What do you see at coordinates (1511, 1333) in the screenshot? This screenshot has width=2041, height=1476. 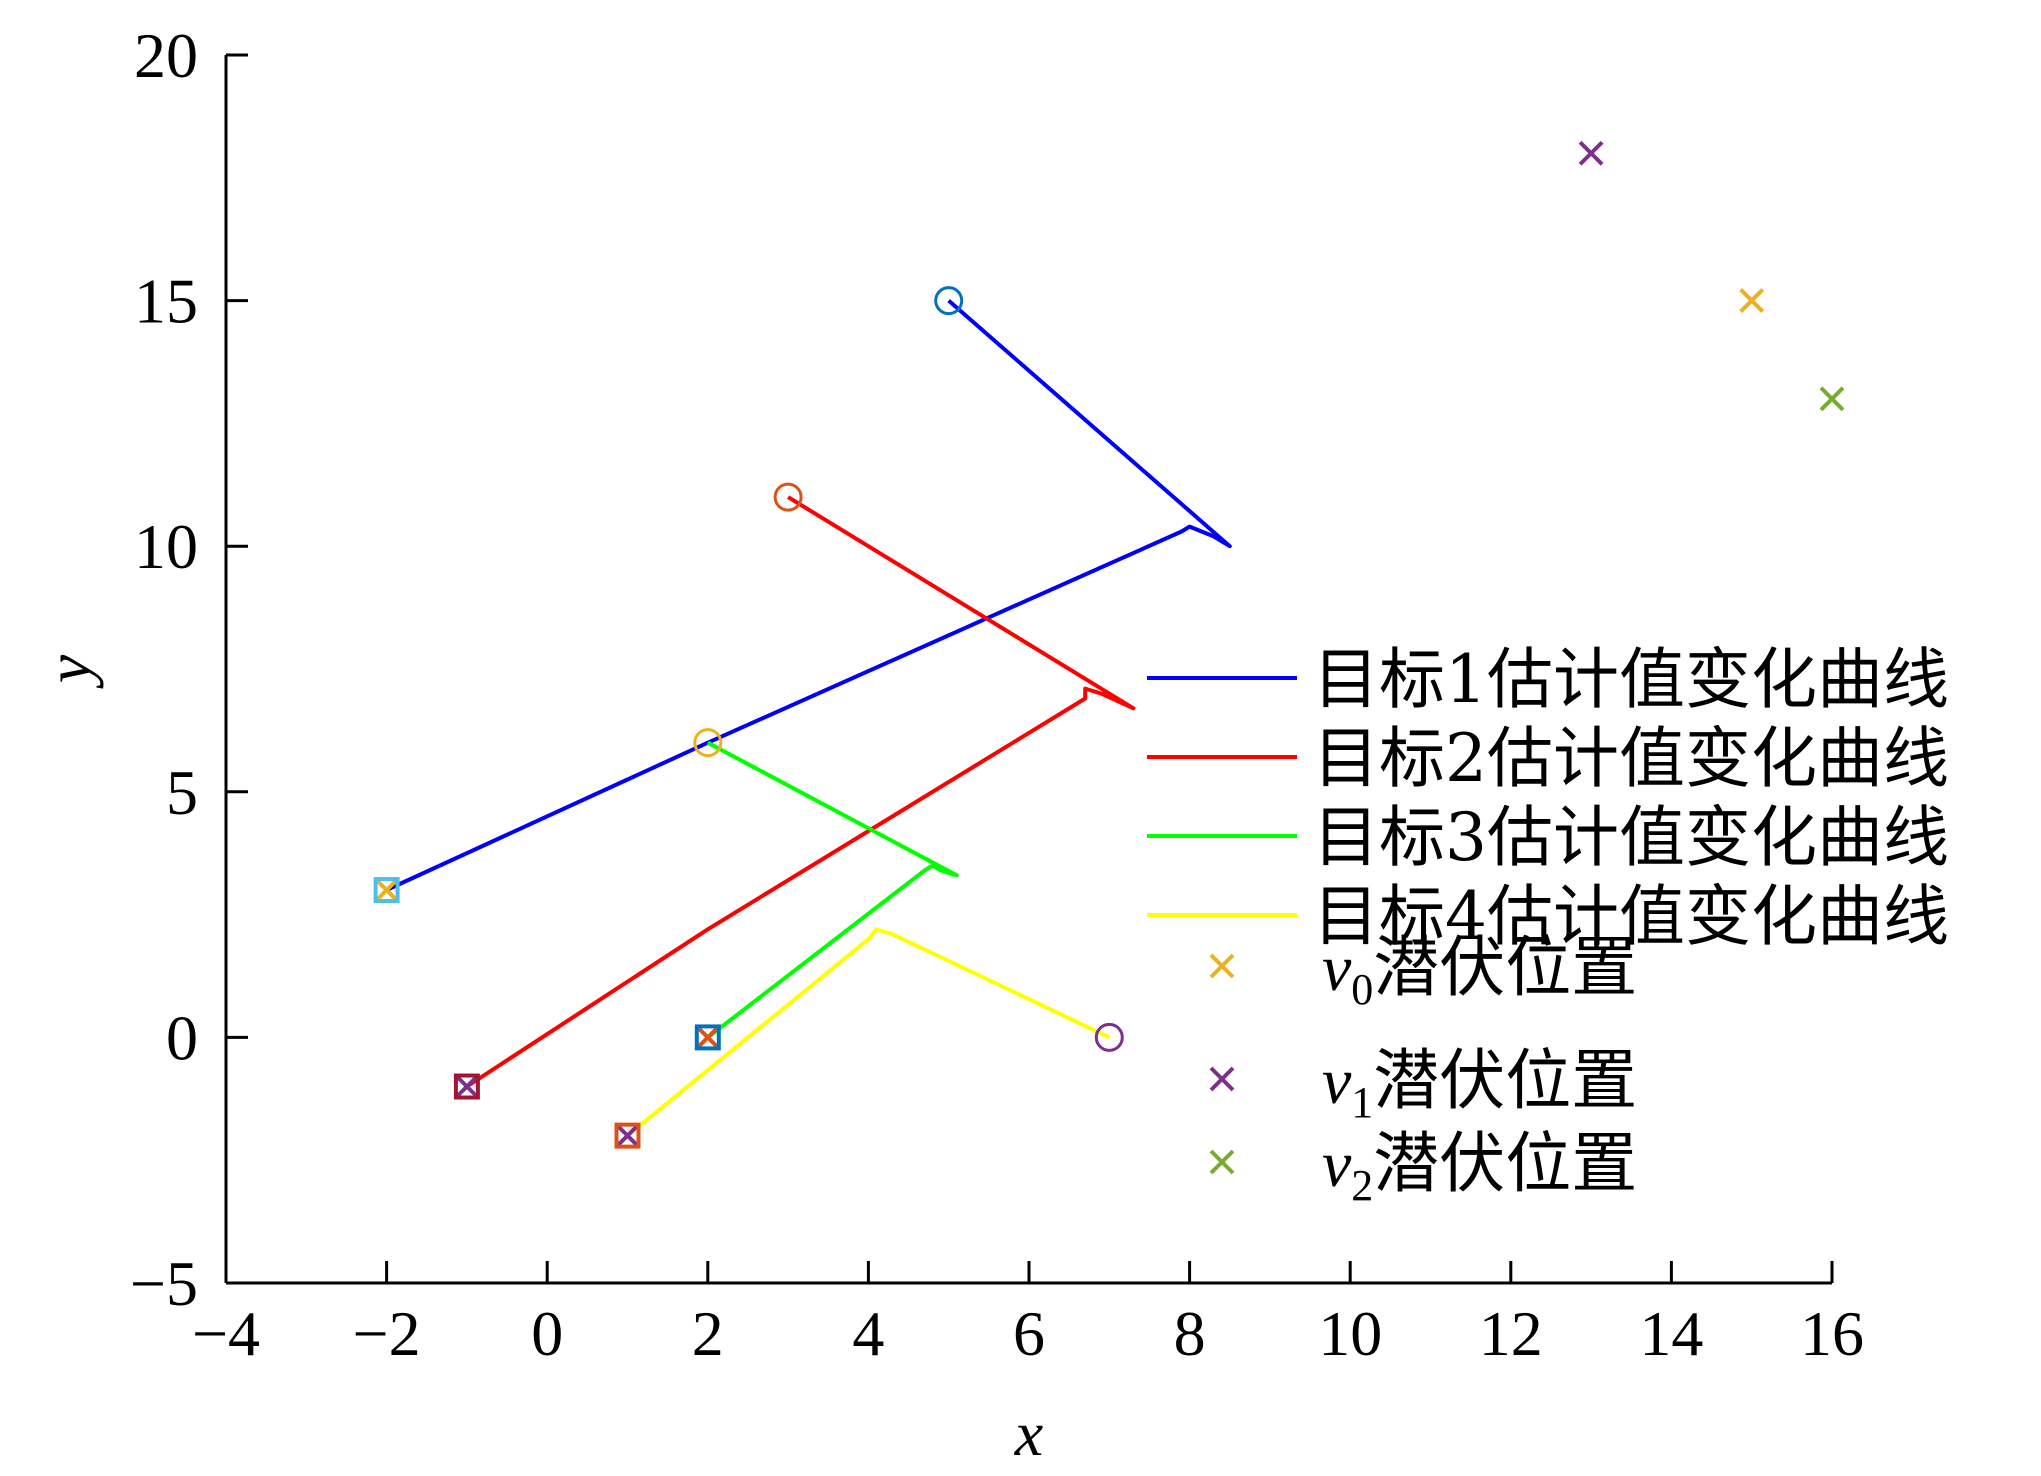 I see `x-tick-label: 12` at bounding box center [1511, 1333].